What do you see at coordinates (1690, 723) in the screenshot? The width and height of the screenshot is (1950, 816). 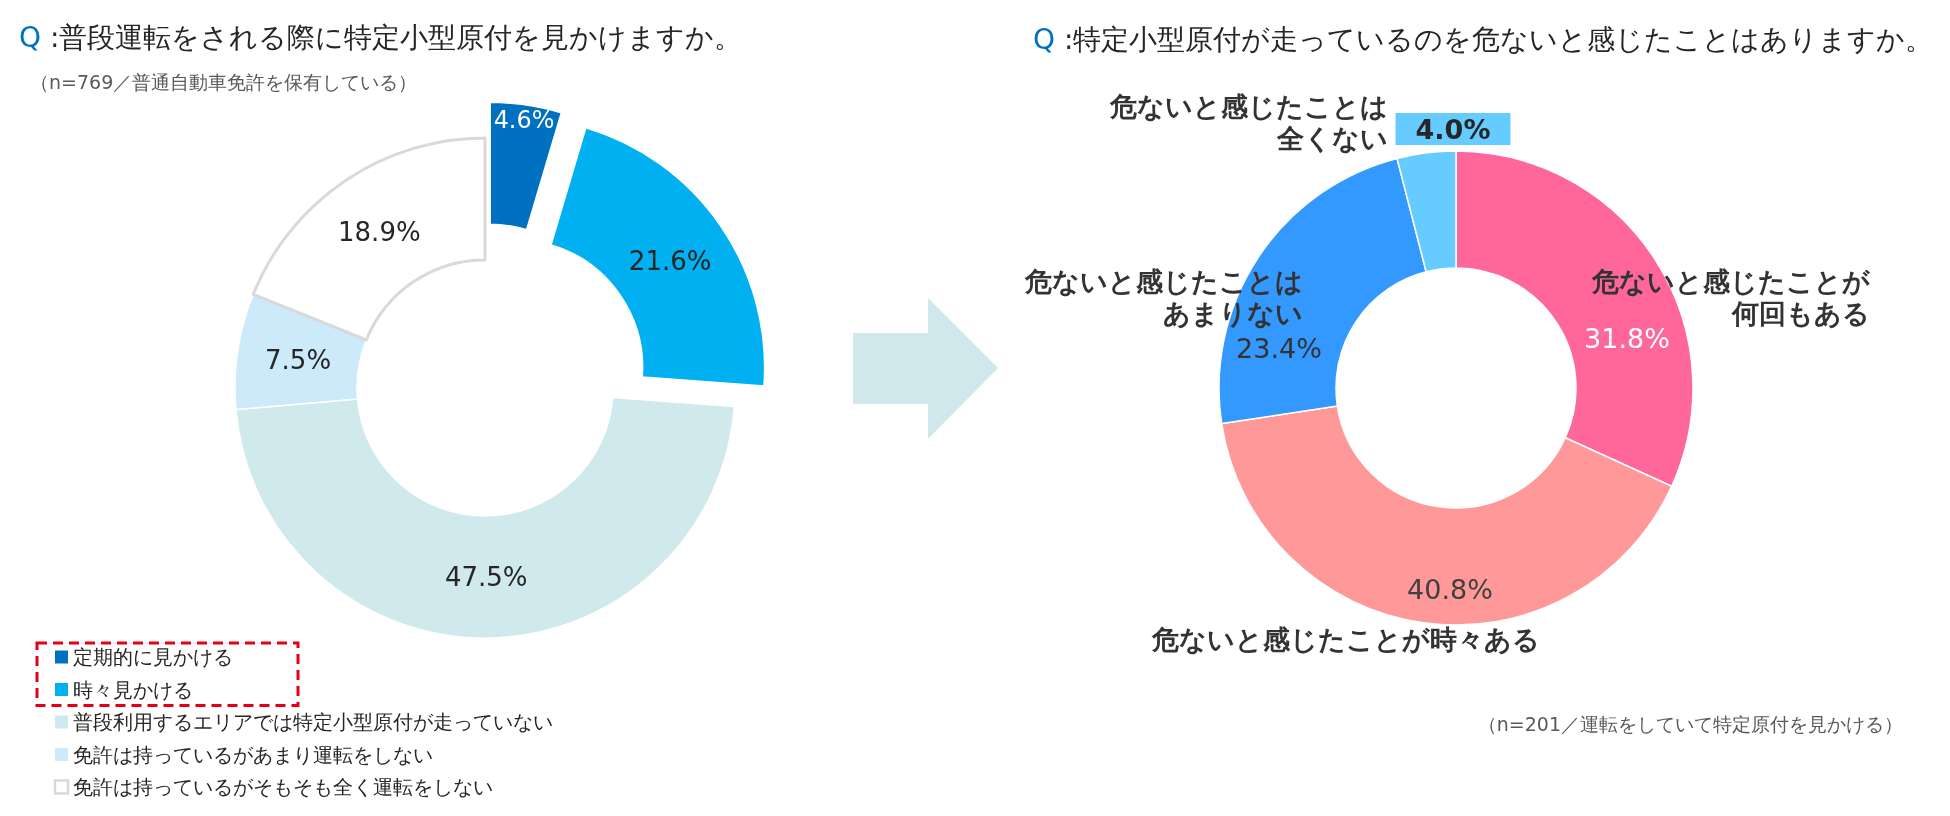 I see `text: （n=201／運転をしていて特定原付を見かける）` at bounding box center [1690, 723].